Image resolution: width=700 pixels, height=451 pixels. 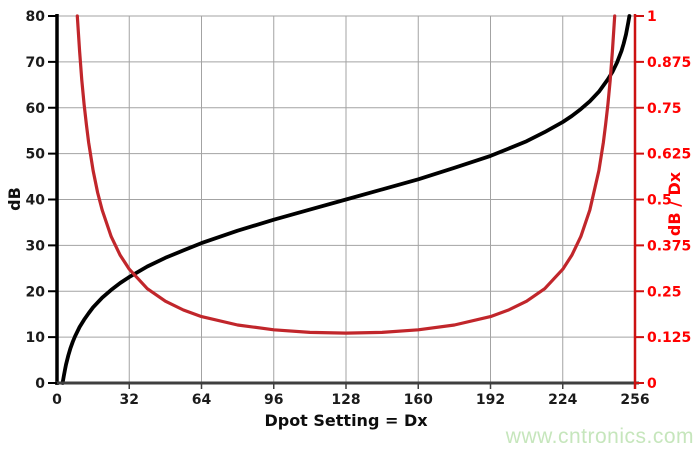 What do you see at coordinates (345, 400) in the screenshot?
I see `x-axis-tick-label: 128` at bounding box center [345, 400].